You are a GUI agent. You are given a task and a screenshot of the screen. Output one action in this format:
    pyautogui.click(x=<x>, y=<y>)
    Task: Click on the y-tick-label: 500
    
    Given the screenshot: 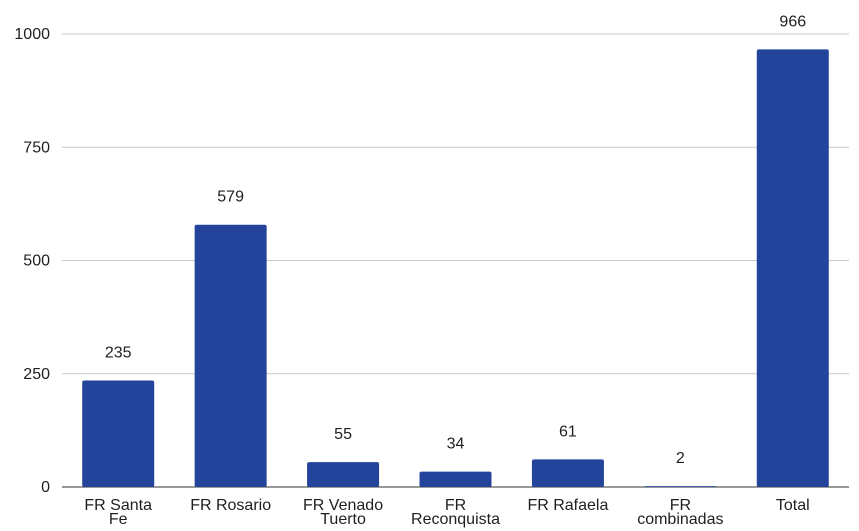 What is the action you would take?
    pyautogui.click(x=36, y=261)
    